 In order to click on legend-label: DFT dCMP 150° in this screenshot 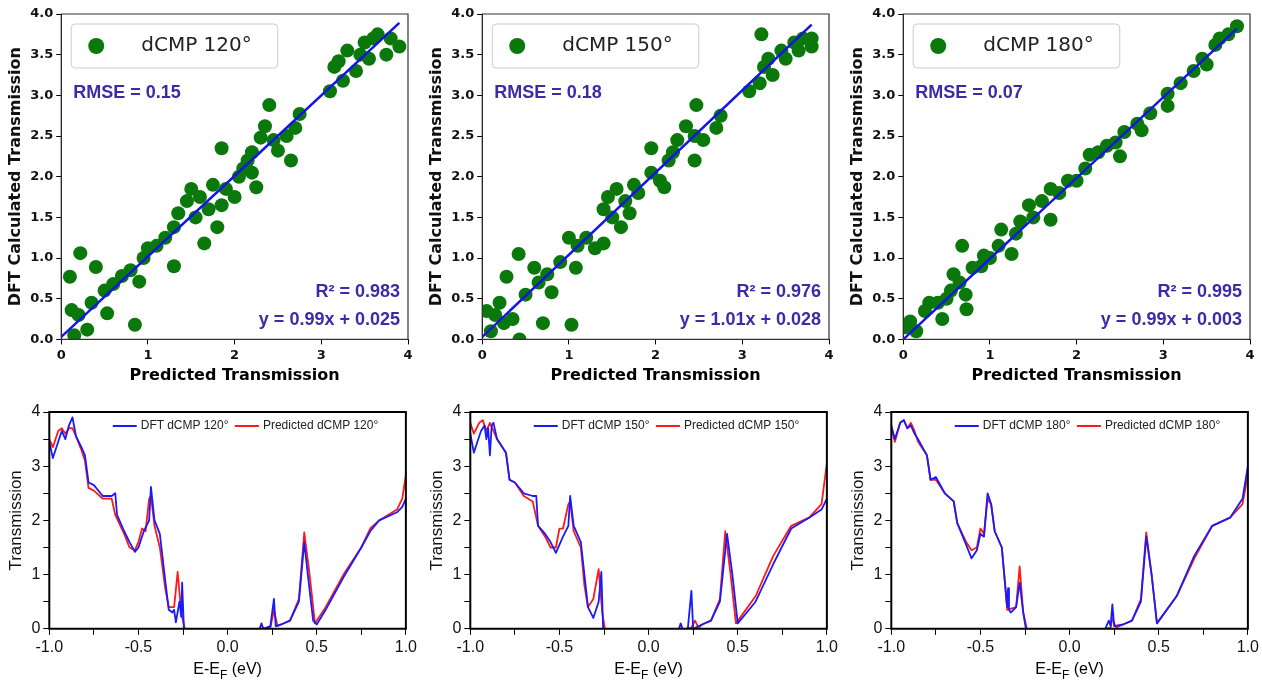, I will do `click(605, 425)`.